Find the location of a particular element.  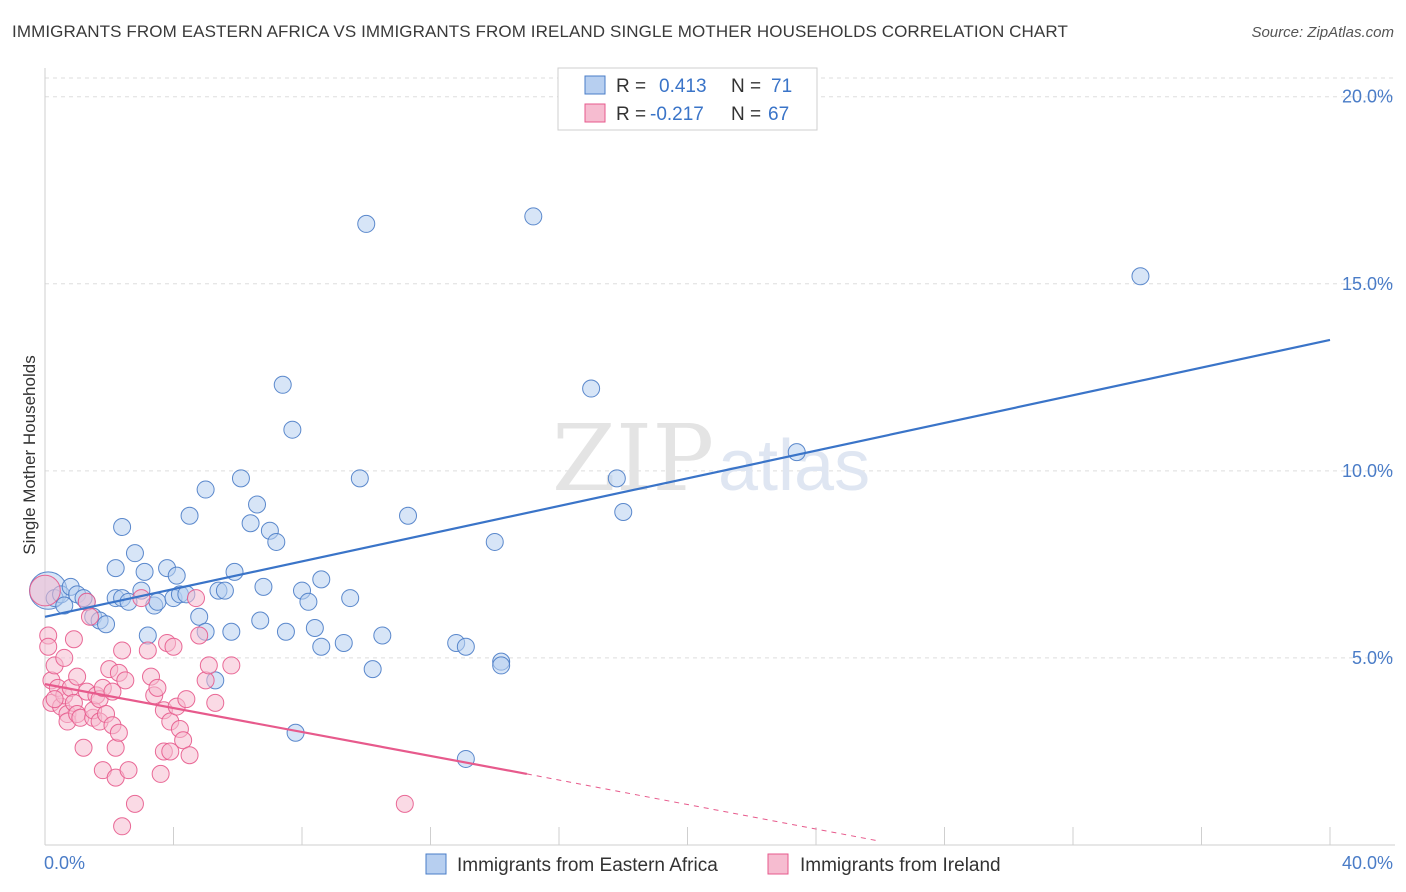

legend-n-value-2: 67 is located at coordinates (778, 114).